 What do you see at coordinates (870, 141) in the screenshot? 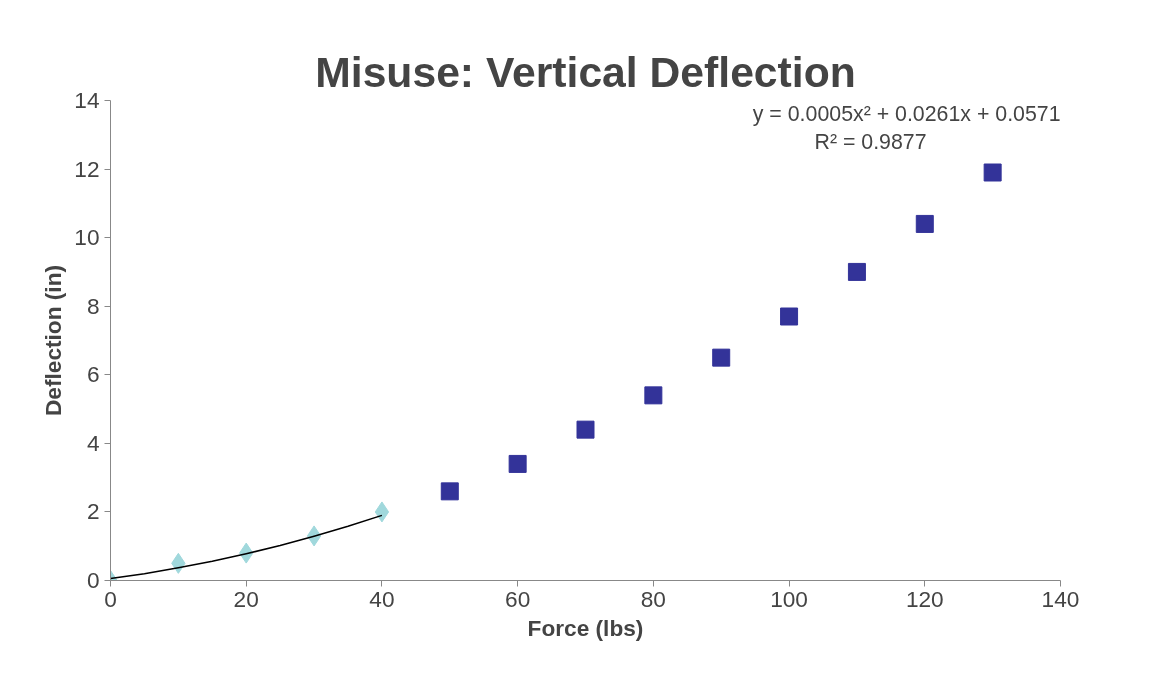
I see `annotation: R² = 0.9877` at bounding box center [870, 141].